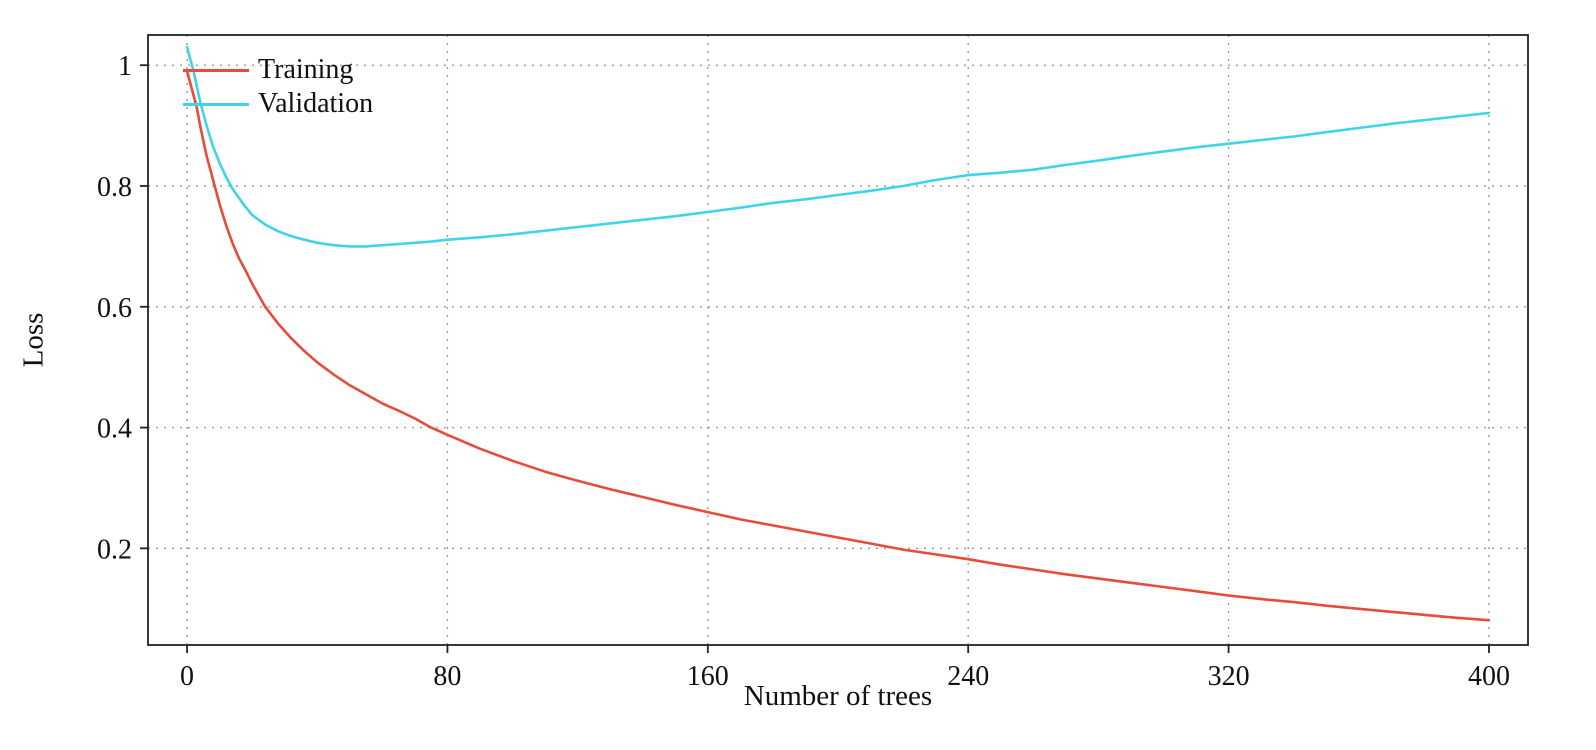  What do you see at coordinates (1229, 676) in the screenshot?
I see `svg-text: 320` at bounding box center [1229, 676].